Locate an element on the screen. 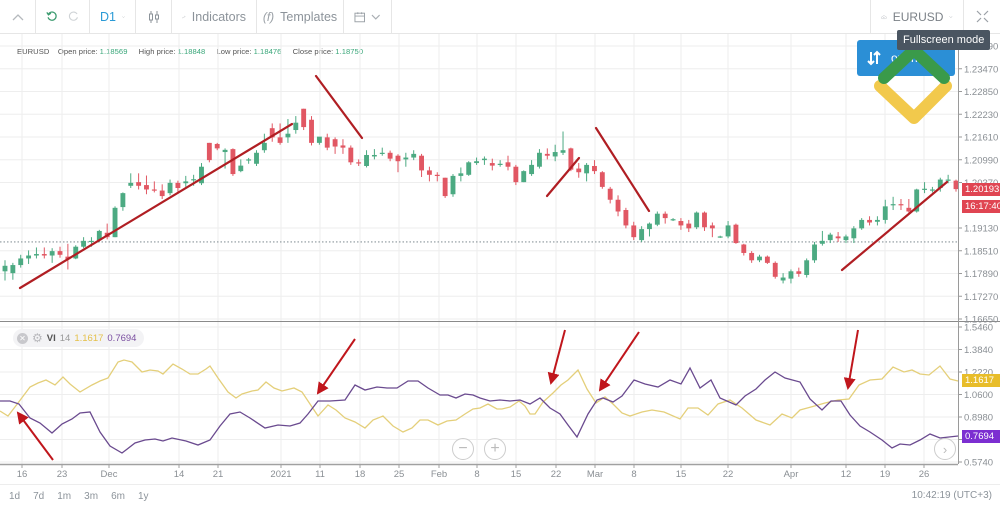 This screenshot has width=1000, height=507. range-3m: 3m is located at coordinates (91, 496).